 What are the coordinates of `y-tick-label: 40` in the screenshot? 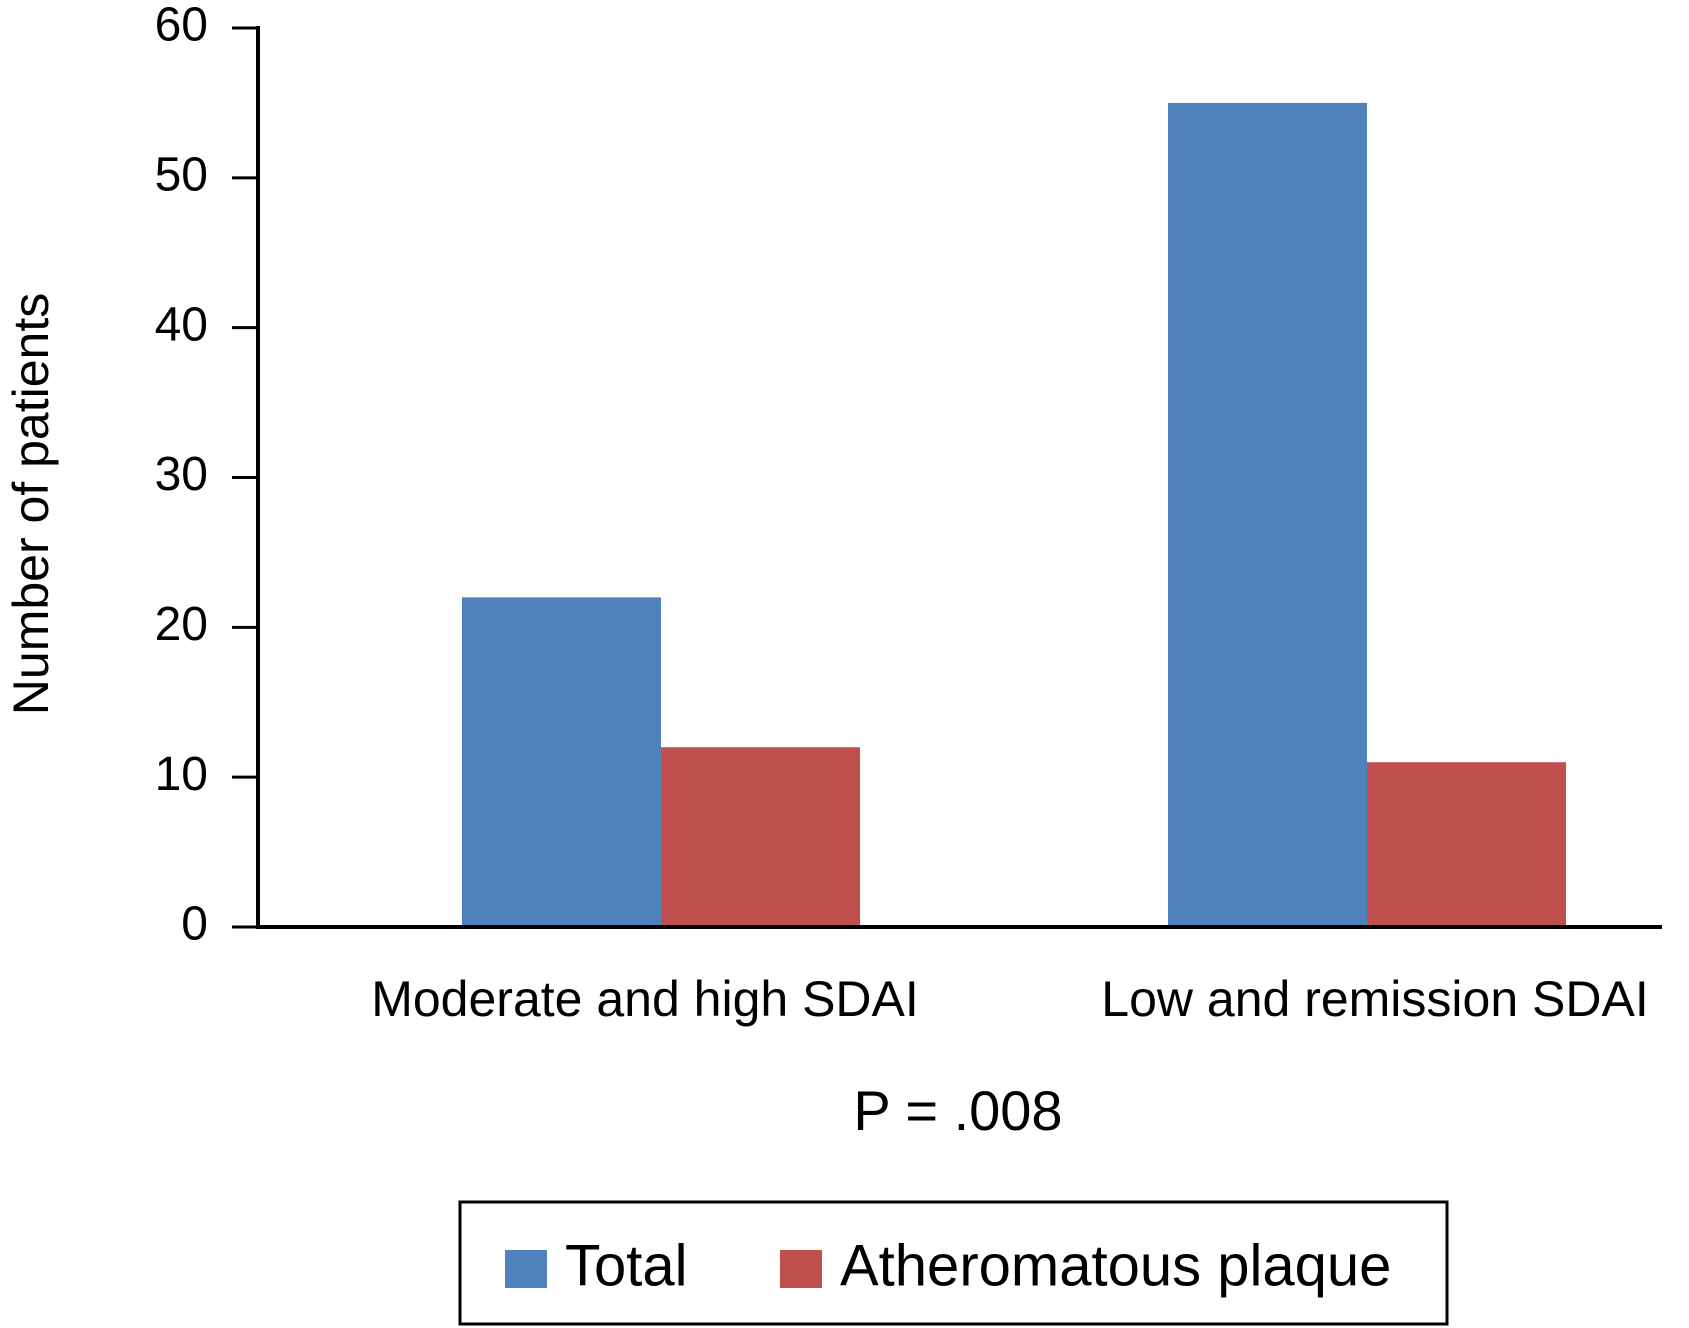 It's located at (181, 324).